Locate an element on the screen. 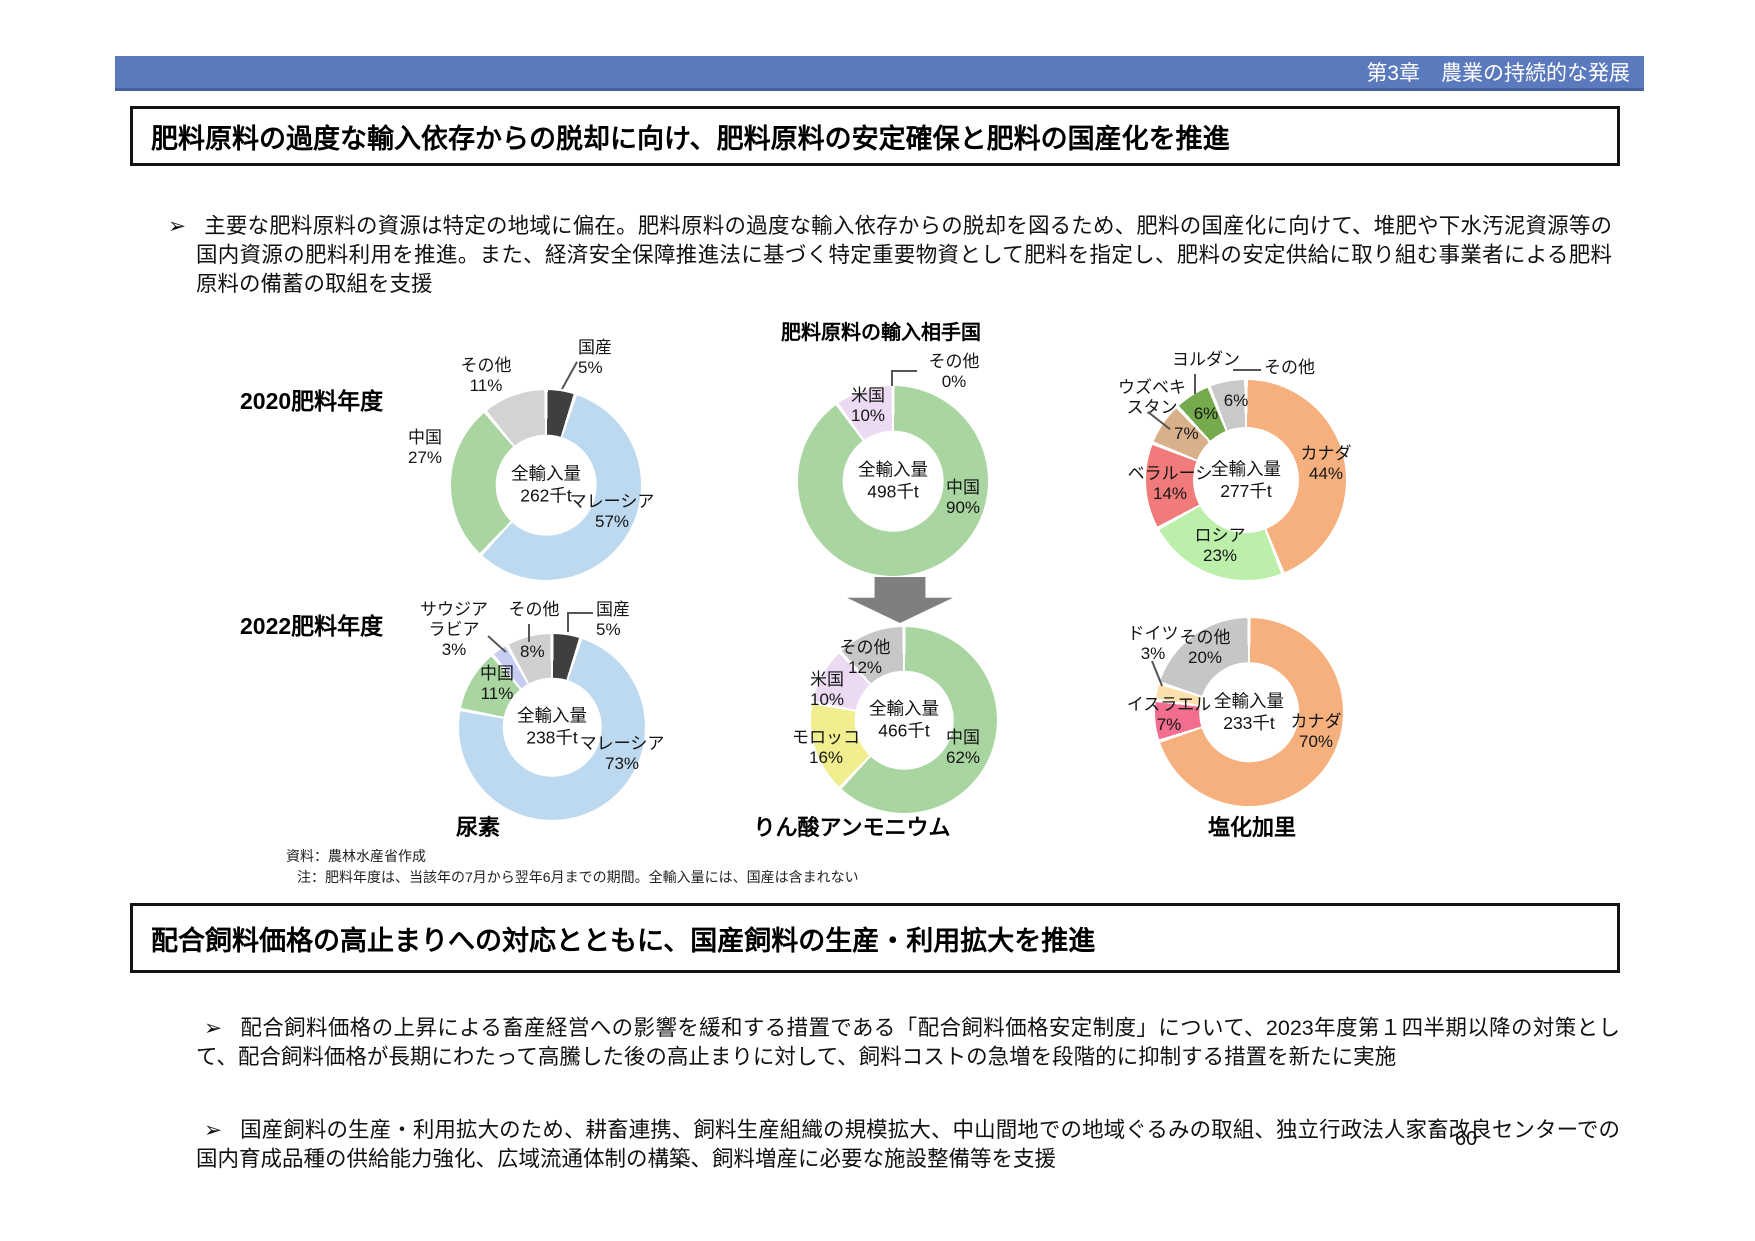  section2-title-box: 配合飼料価格の高止まりへの対応とともに、国産飼料の生産・利用拡大を推進 is located at coordinates (875, 938).